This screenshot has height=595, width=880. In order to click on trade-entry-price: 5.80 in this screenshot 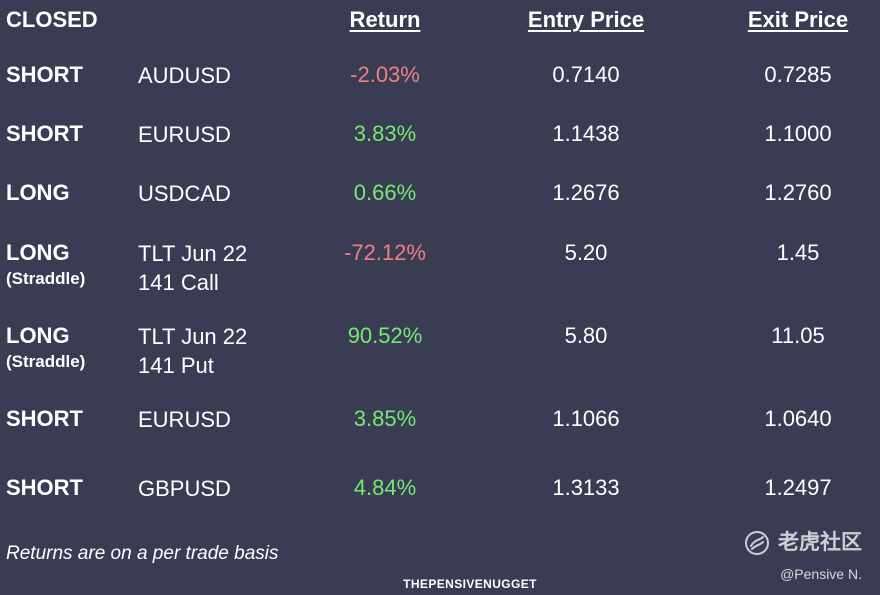, I will do `click(586, 335)`.